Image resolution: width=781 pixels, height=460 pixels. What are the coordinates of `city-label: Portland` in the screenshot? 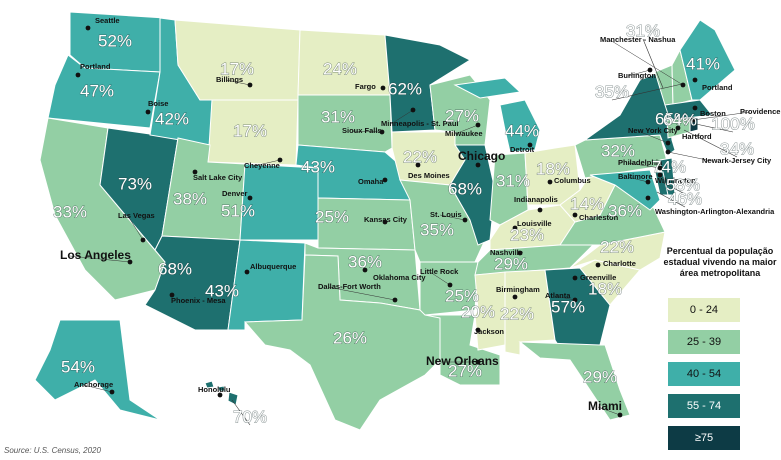 It's located at (95, 66).